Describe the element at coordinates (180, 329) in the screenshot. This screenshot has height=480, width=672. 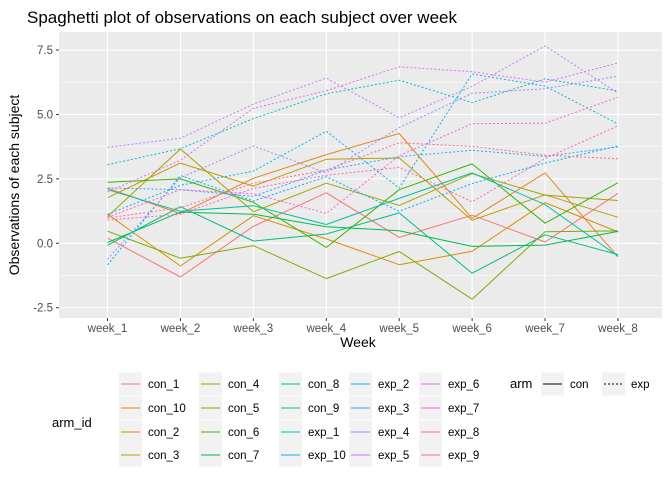
I see `x-tick-label: week_2` at that location.